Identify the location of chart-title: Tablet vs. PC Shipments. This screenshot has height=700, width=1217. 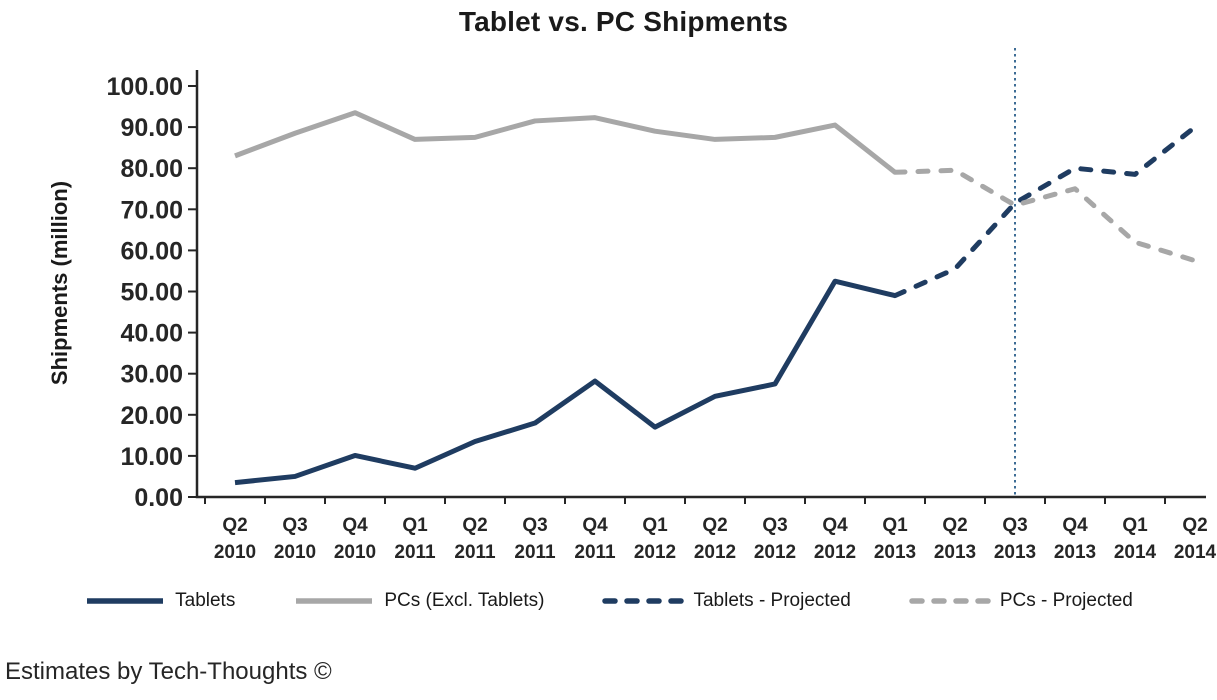
(623, 21).